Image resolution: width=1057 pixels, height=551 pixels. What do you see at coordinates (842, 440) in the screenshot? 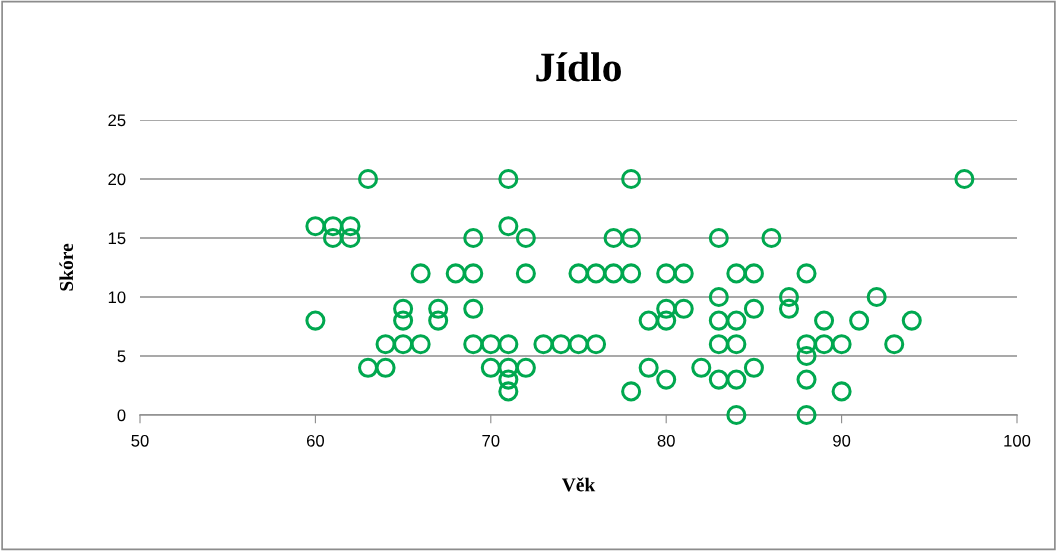
I see `x-tick-label: 90` at bounding box center [842, 440].